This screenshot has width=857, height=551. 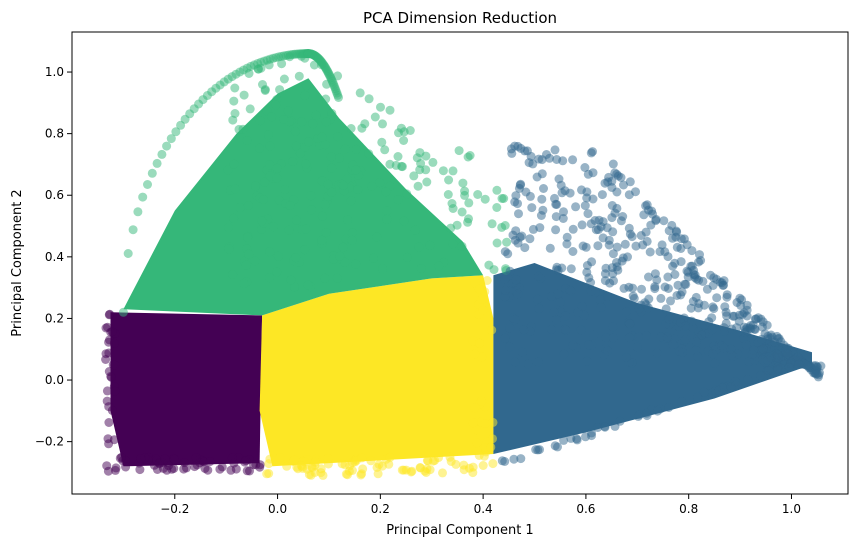 I want to click on x-tick-label: 0.4, so click(x=483, y=509).